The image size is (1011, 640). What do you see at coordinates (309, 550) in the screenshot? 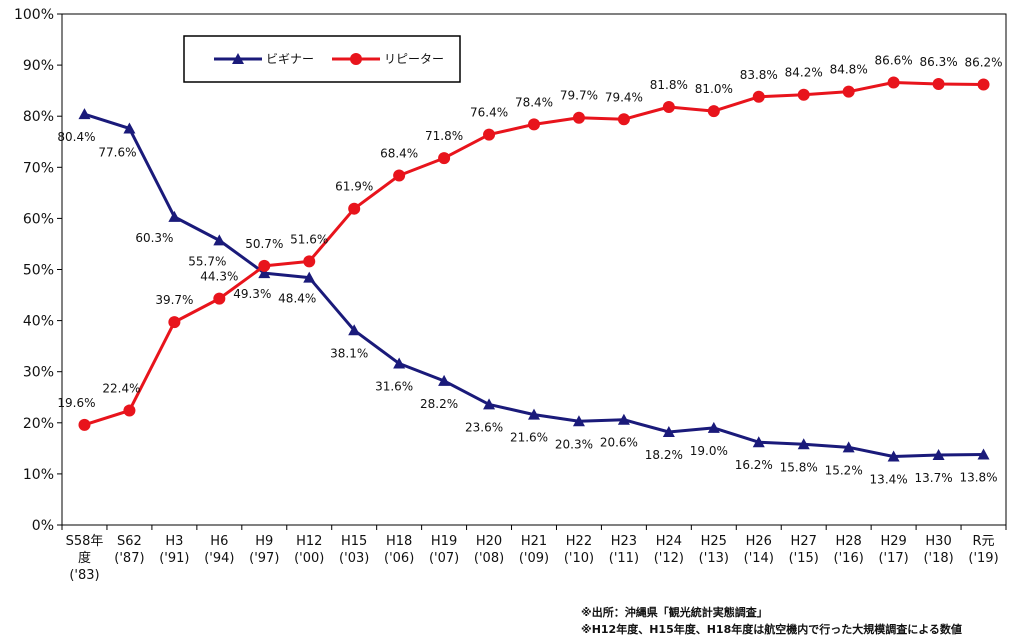
I see `x-tick-label: H12 ('00)` at bounding box center [309, 550].